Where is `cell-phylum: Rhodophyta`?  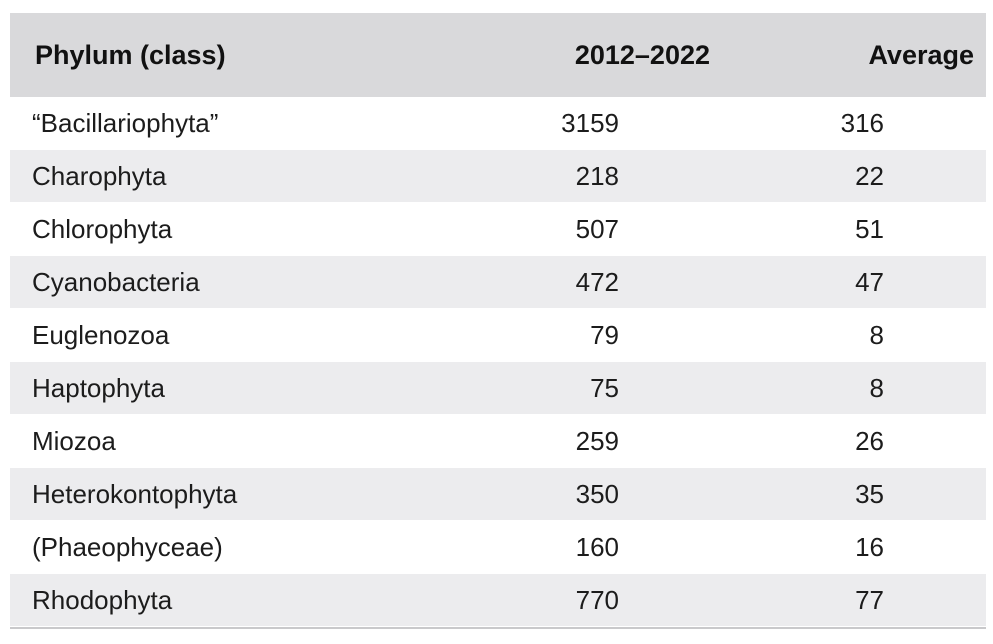
cell-phylum: Rhodophyta is located at coordinates (102, 600).